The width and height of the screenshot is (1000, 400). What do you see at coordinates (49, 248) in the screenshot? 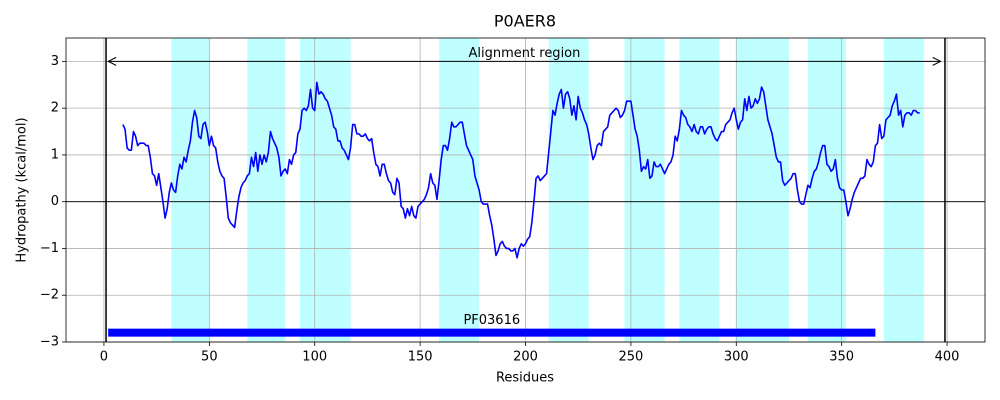
I see `y-tick-label: −1` at bounding box center [49, 248].